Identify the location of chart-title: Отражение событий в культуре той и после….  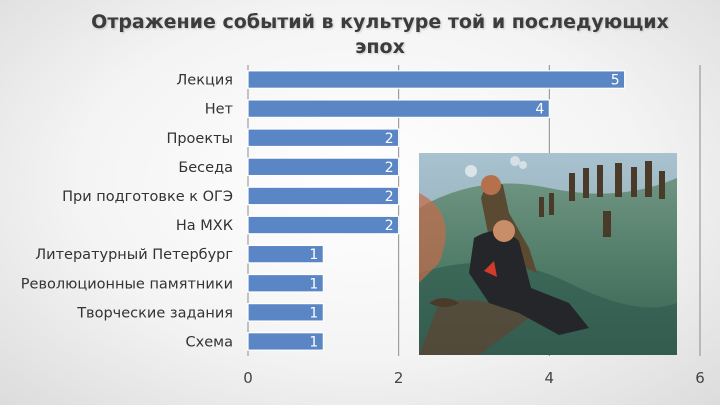
(380, 34).